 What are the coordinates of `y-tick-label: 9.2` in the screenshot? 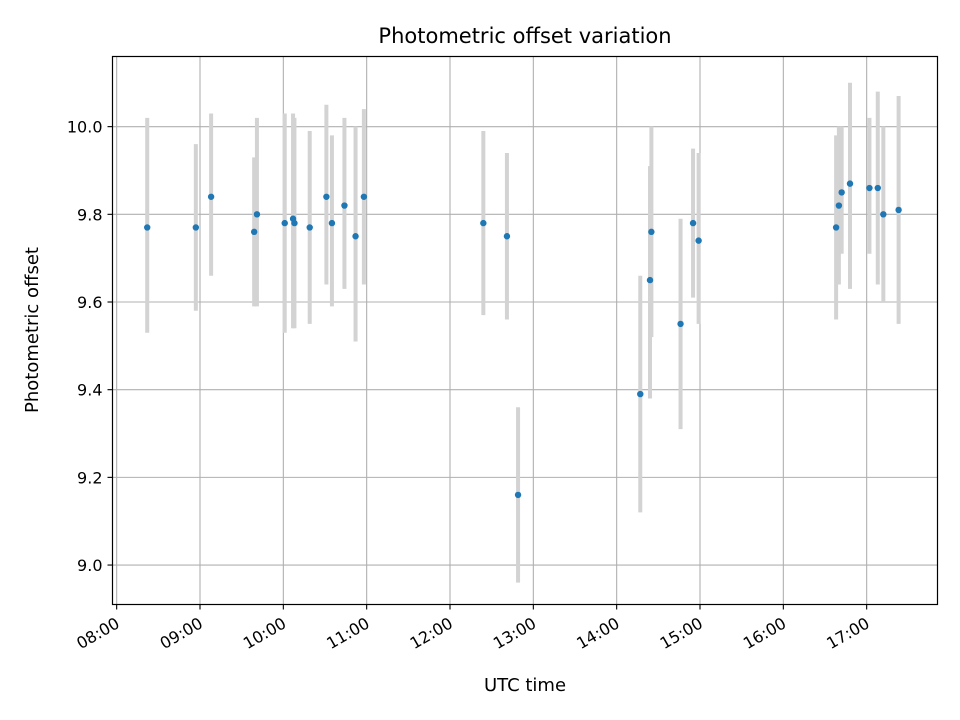 It's located at (89, 477).